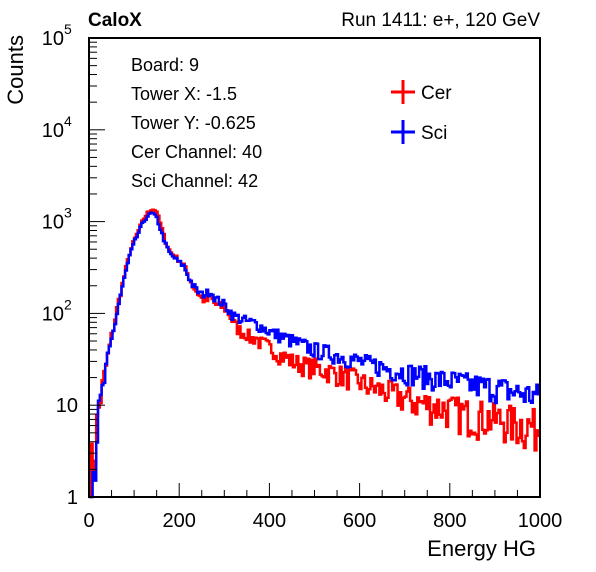  I want to click on y-tick-exponent: 3, so click(68, 213).